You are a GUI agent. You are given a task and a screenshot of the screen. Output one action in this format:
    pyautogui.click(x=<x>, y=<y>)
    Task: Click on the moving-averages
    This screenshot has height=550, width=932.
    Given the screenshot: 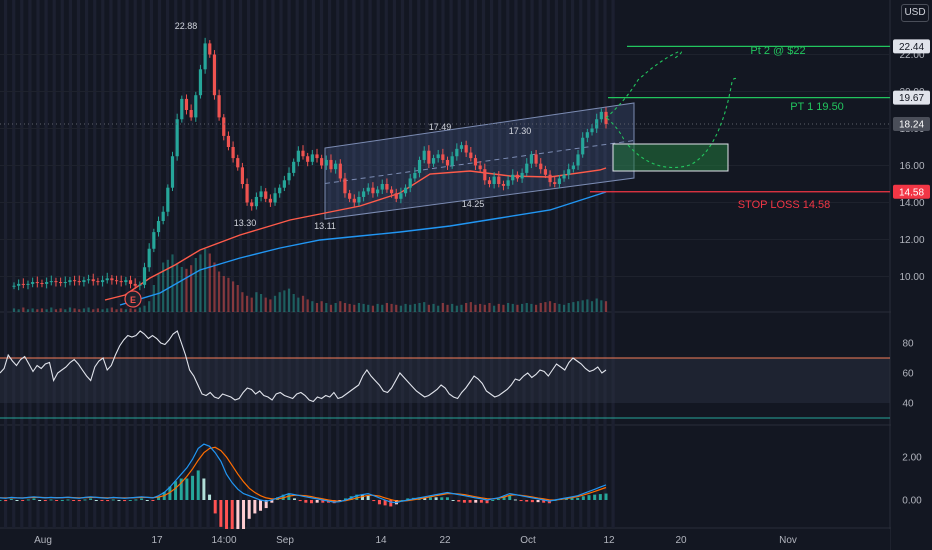 What is the action you would take?
    pyautogui.click(x=355, y=236)
    